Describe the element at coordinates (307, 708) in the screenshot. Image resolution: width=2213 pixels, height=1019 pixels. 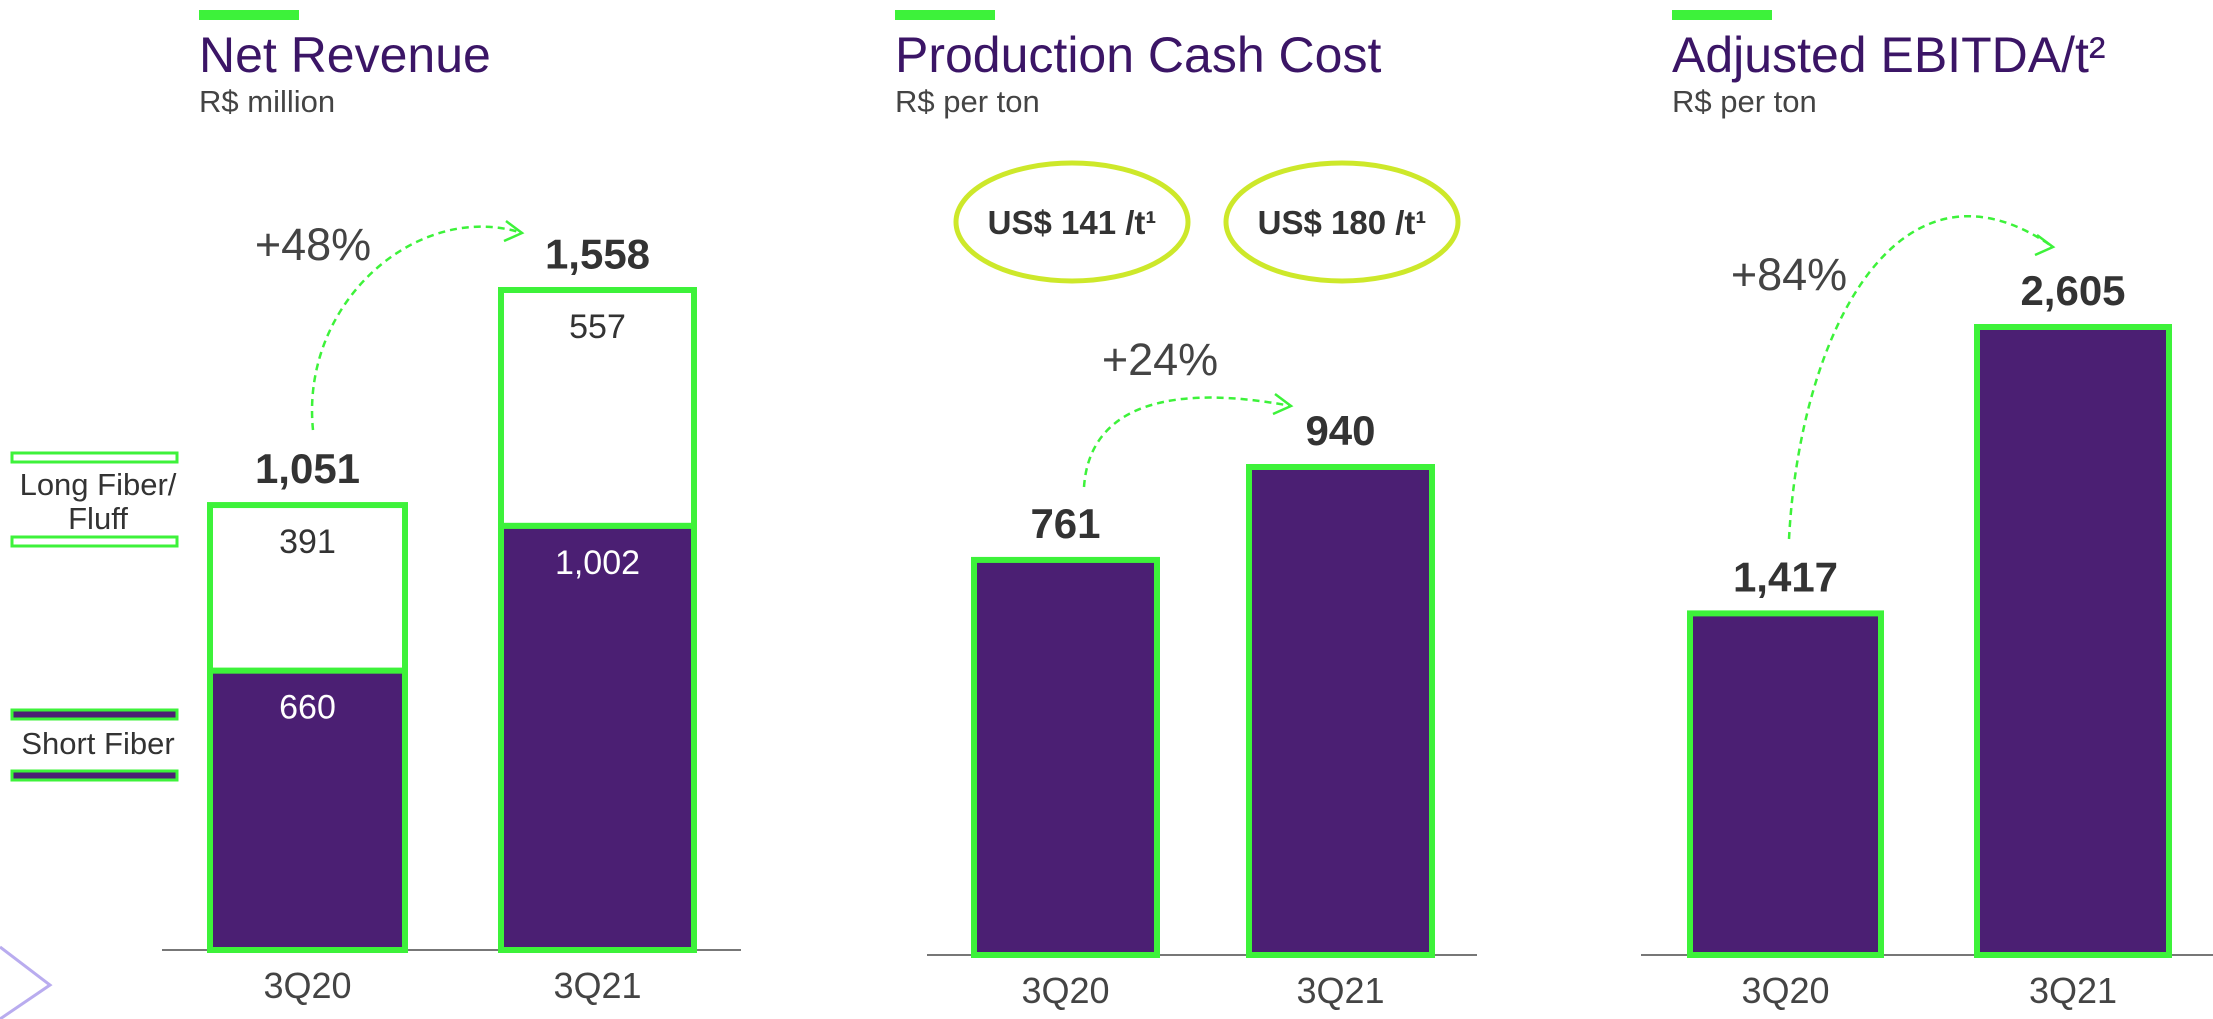
I see `segment-label: 660` at that location.